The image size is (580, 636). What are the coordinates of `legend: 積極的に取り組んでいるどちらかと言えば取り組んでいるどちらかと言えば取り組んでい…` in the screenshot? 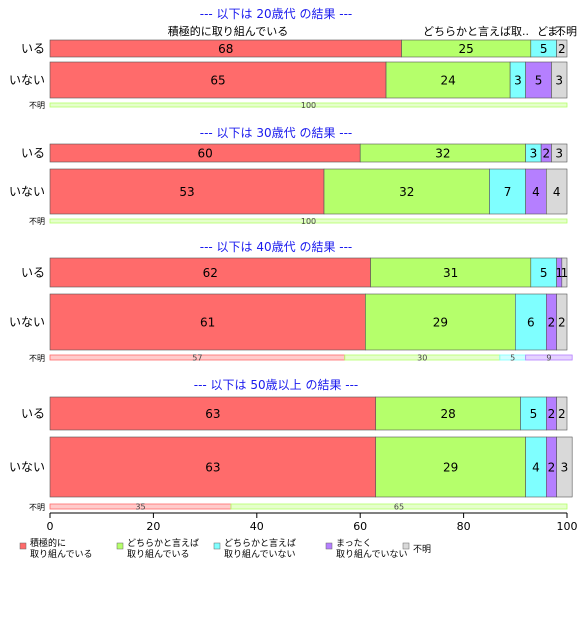 It's located at (225, 548).